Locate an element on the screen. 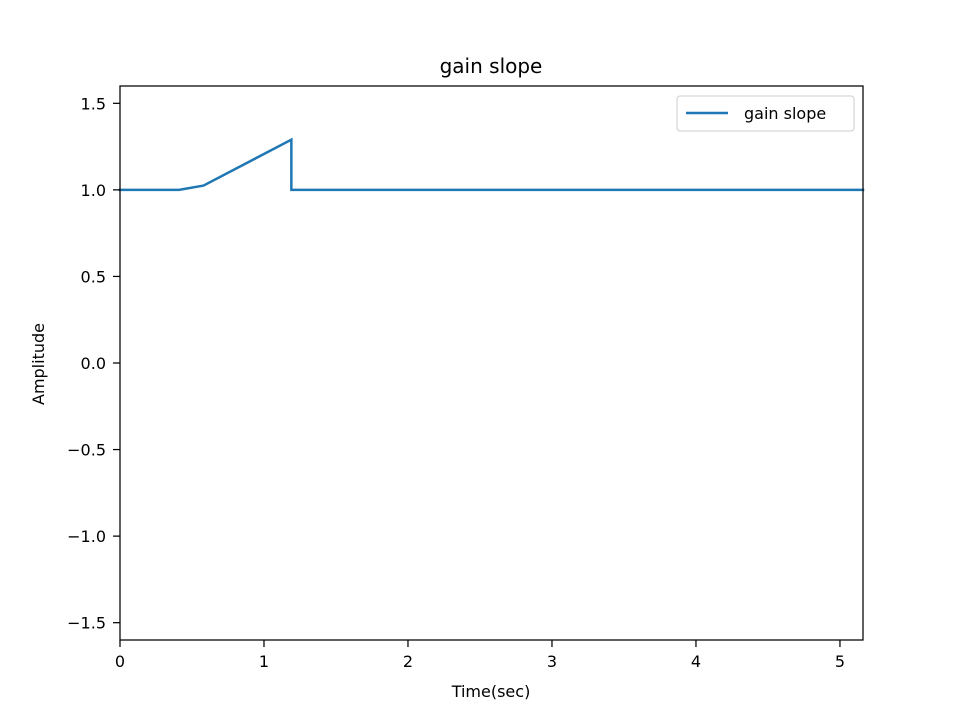 The height and width of the screenshot is (720, 960). y-tick-label: 1.0 is located at coordinates (93, 190).